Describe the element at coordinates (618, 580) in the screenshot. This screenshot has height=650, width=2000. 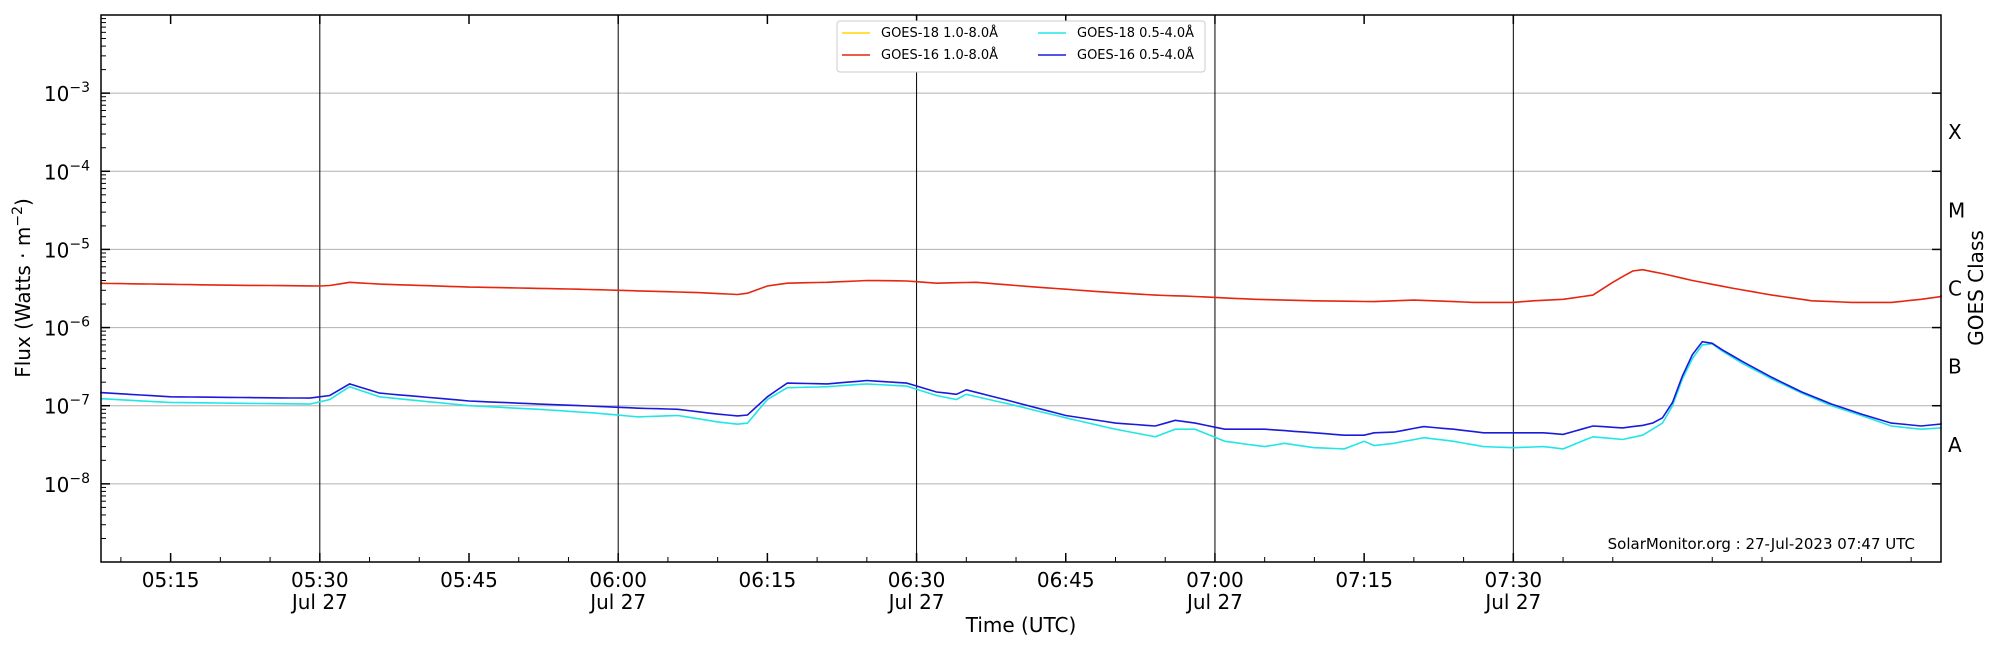
I see `x-tick-label: 06:00` at that location.